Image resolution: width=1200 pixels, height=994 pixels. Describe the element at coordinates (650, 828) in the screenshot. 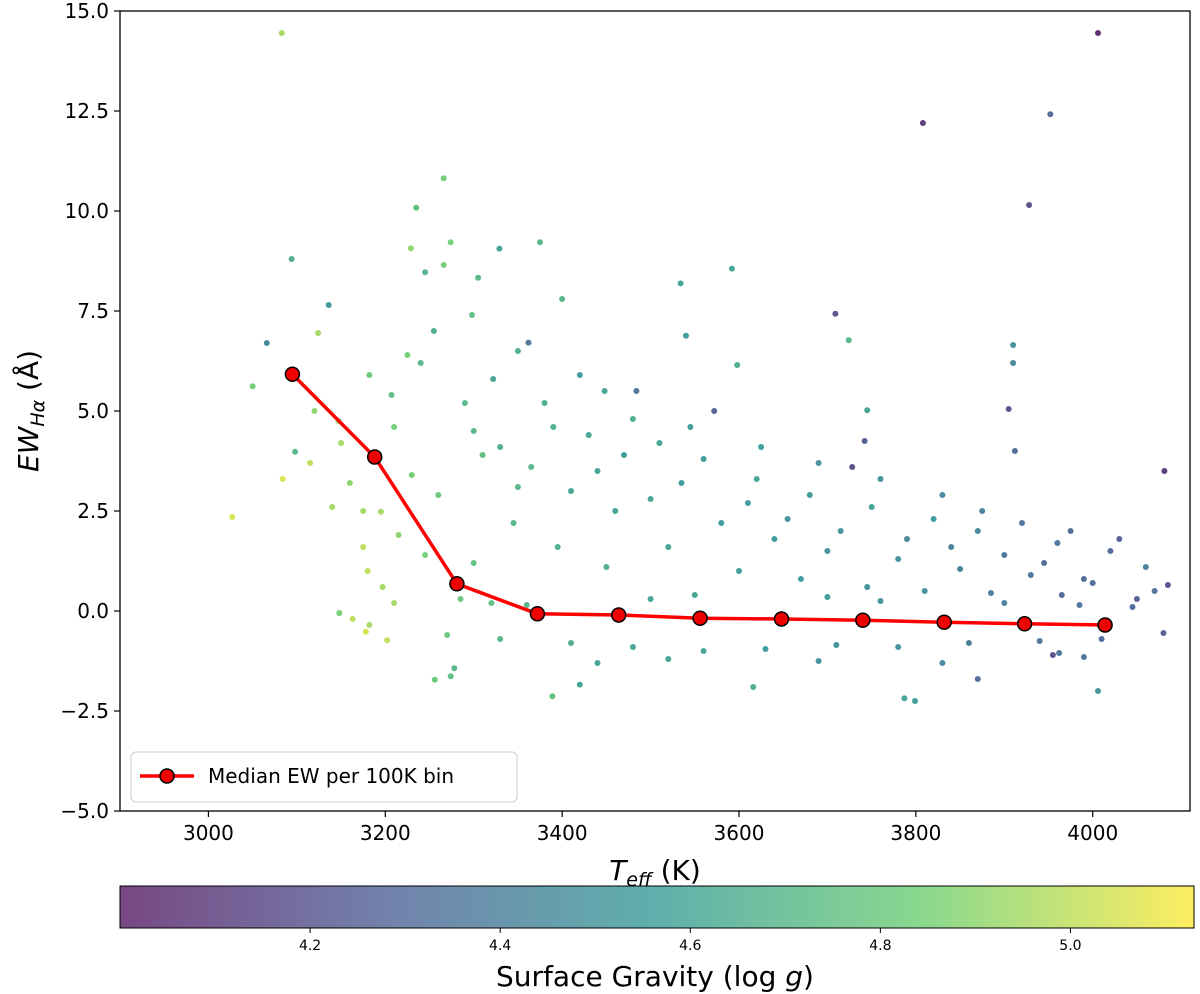

I see `x-axis: 3000 3200 3400 3600 3800 4000` at that location.